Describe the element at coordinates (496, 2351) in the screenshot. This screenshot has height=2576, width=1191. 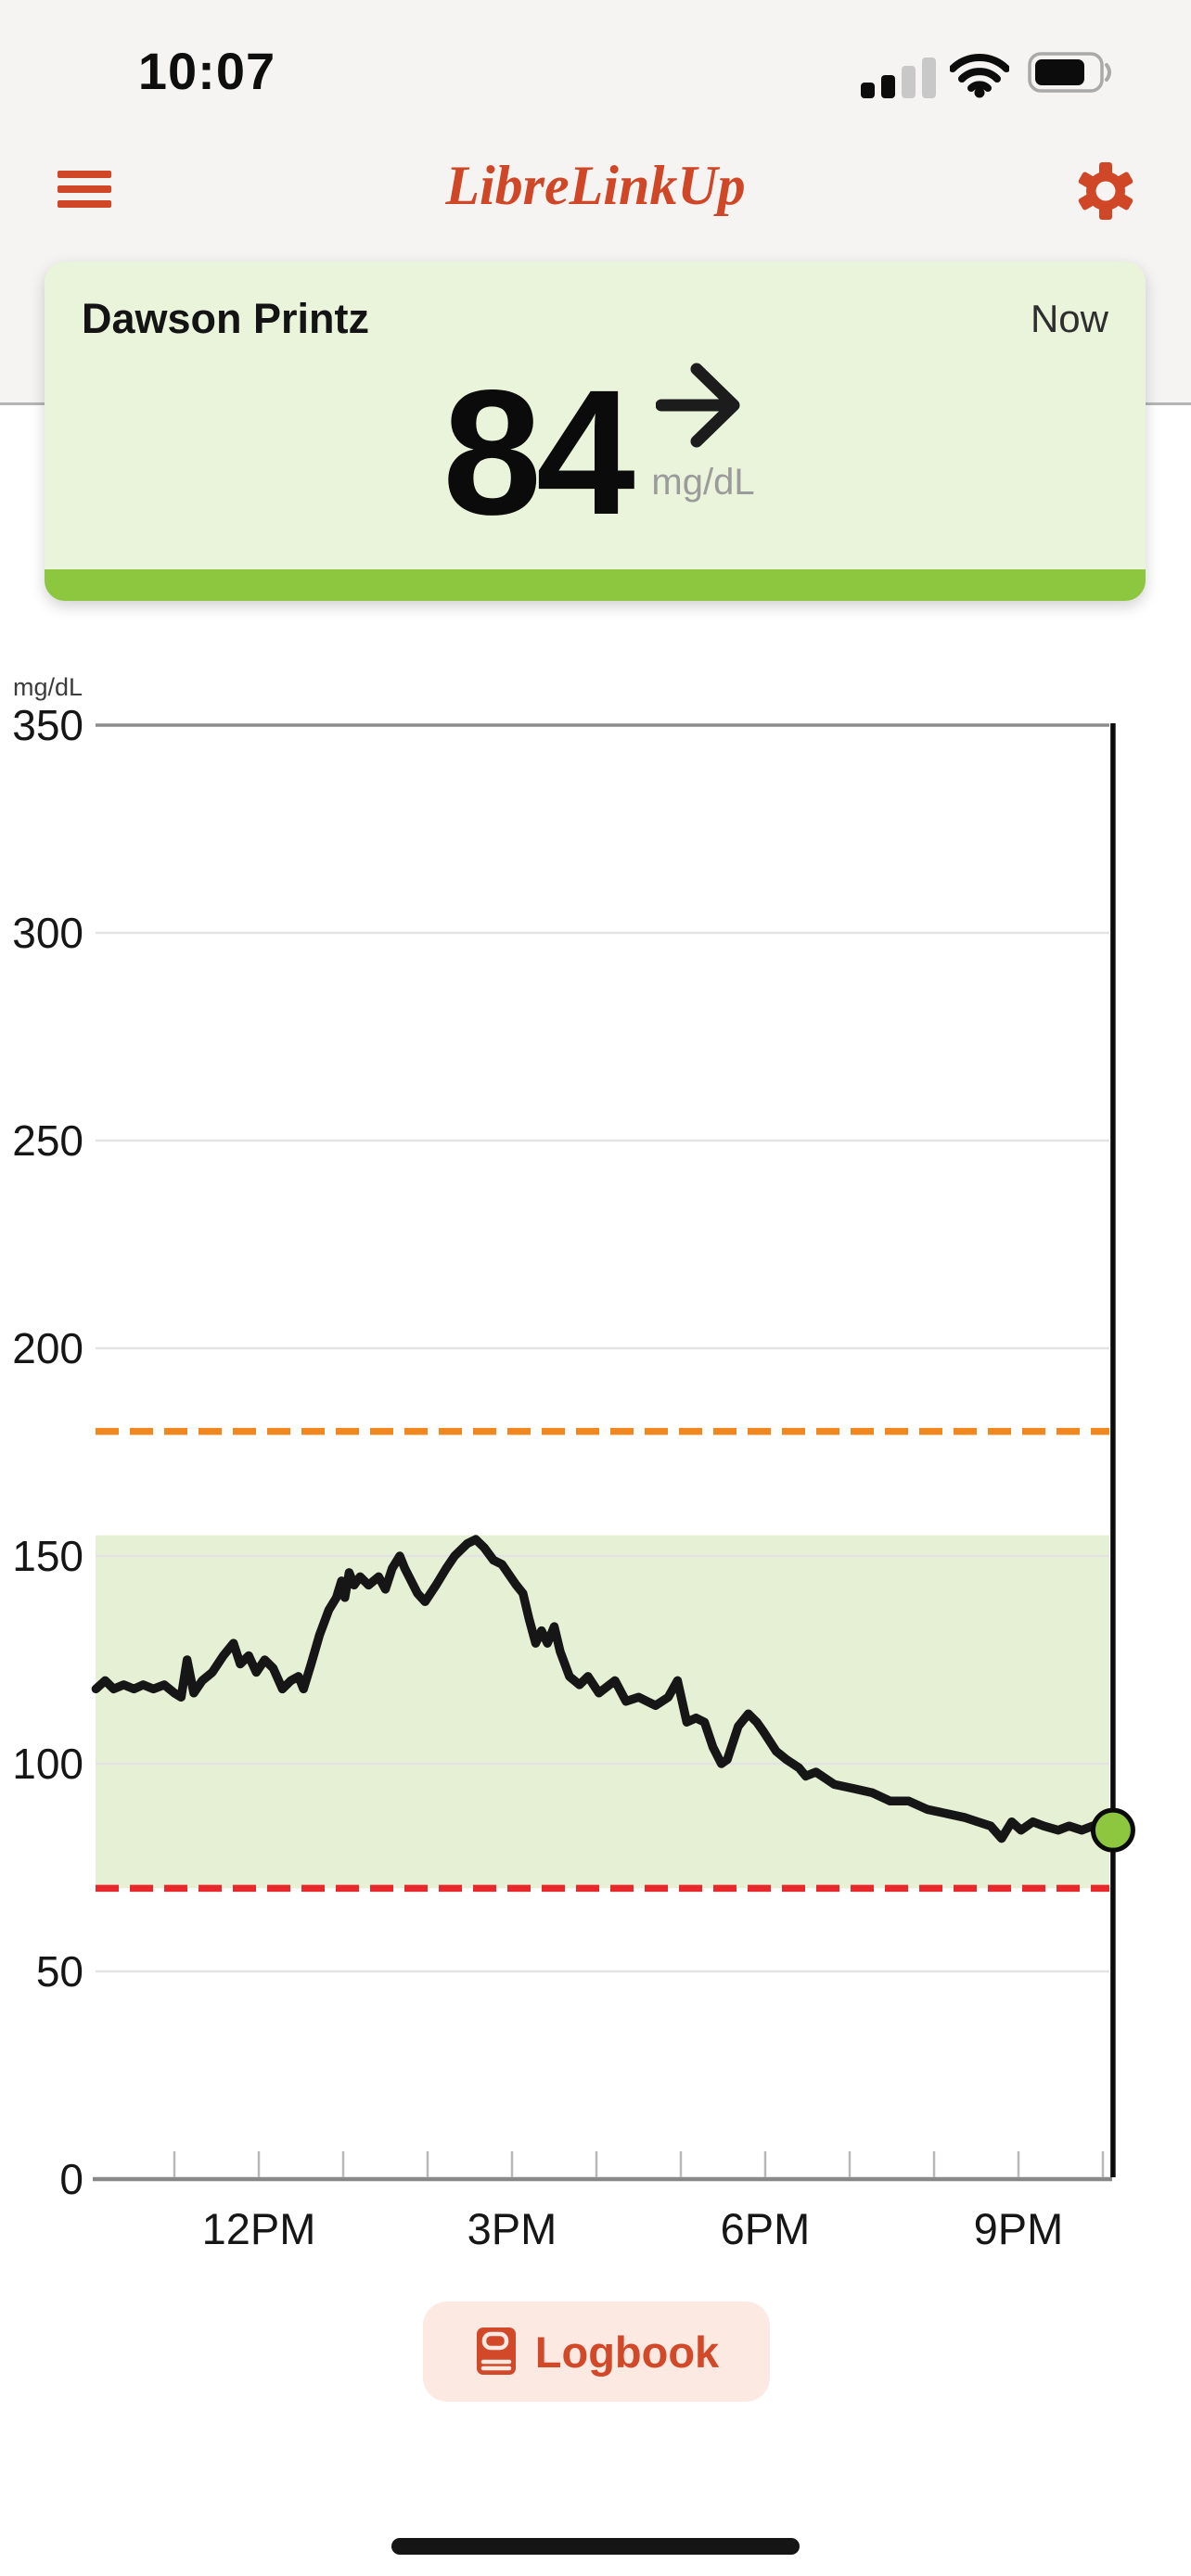
I see `book-icon` at that location.